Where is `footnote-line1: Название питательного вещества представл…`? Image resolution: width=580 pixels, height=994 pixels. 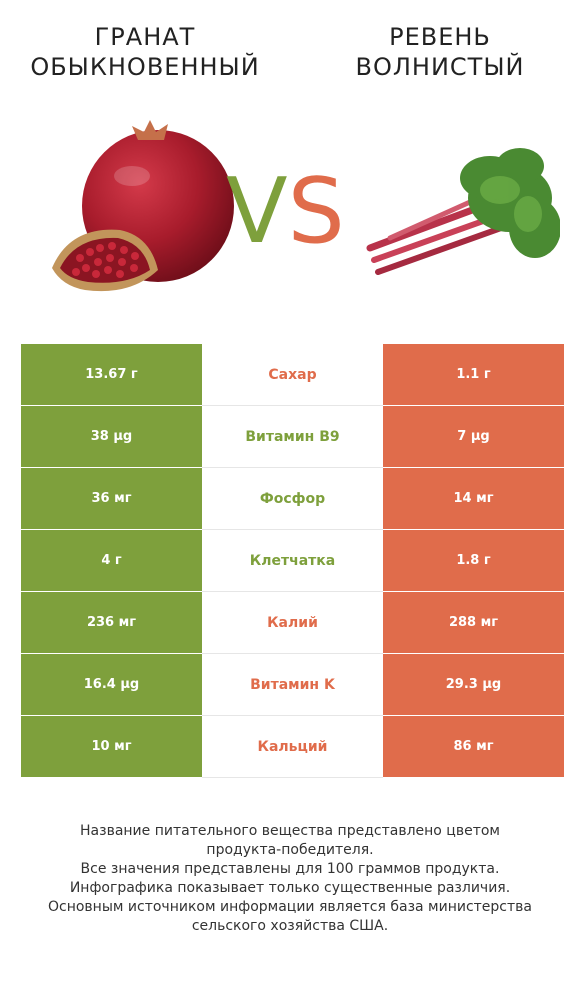 footnote-line1: Название питательного вещества представл… is located at coordinates (290, 831).